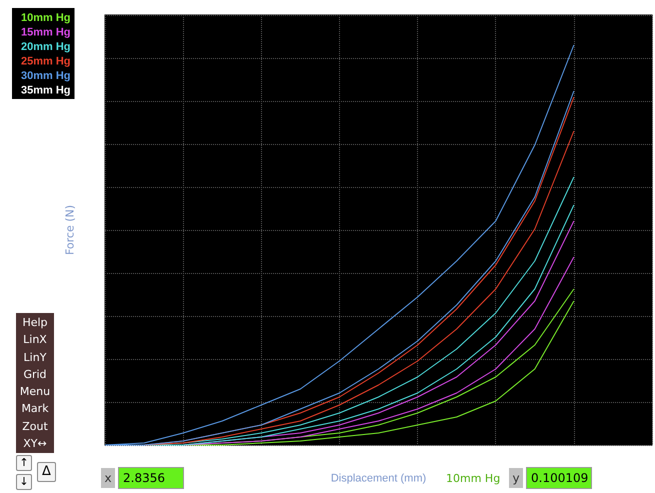 This screenshot has height=493, width=655. What do you see at coordinates (108, 478) in the screenshot?
I see `text: x` at bounding box center [108, 478].